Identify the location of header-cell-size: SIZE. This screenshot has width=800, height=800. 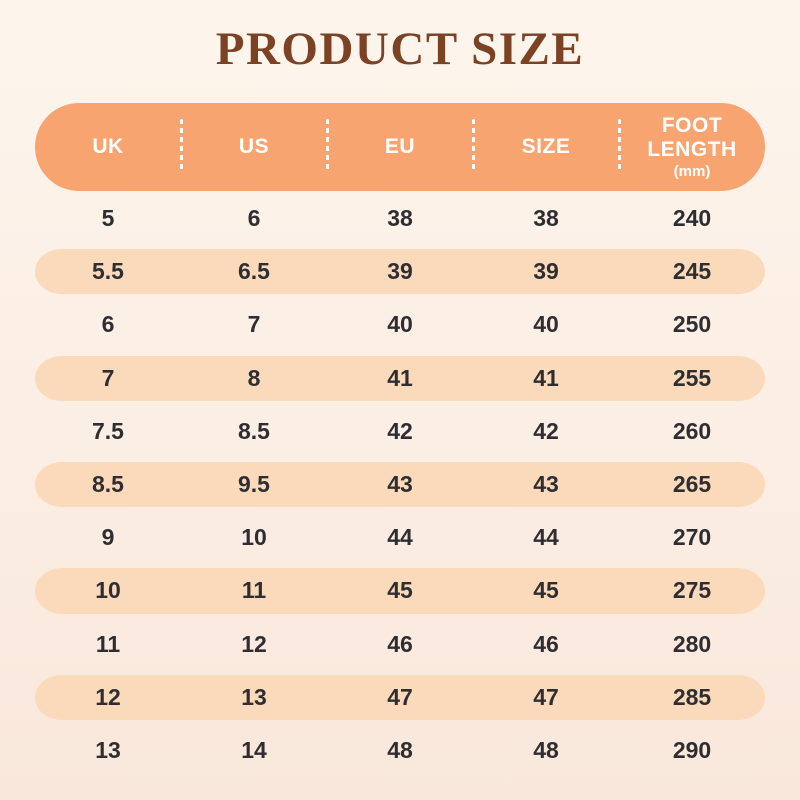
(545, 147).